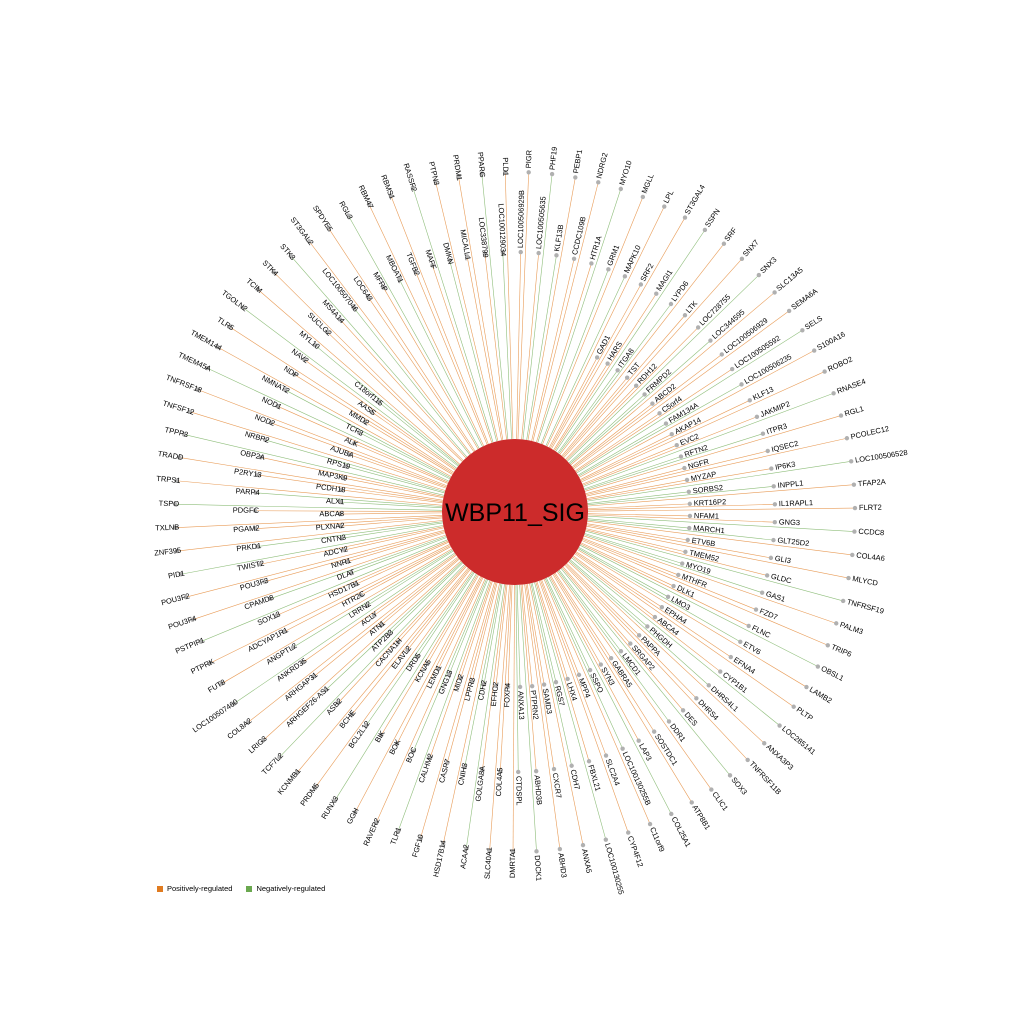 This screenshot has height=1029, width=1029. What do you see at coordinates (515, 512) in the screenshot?
I see `hub-node` at bounding box center [515, 512].